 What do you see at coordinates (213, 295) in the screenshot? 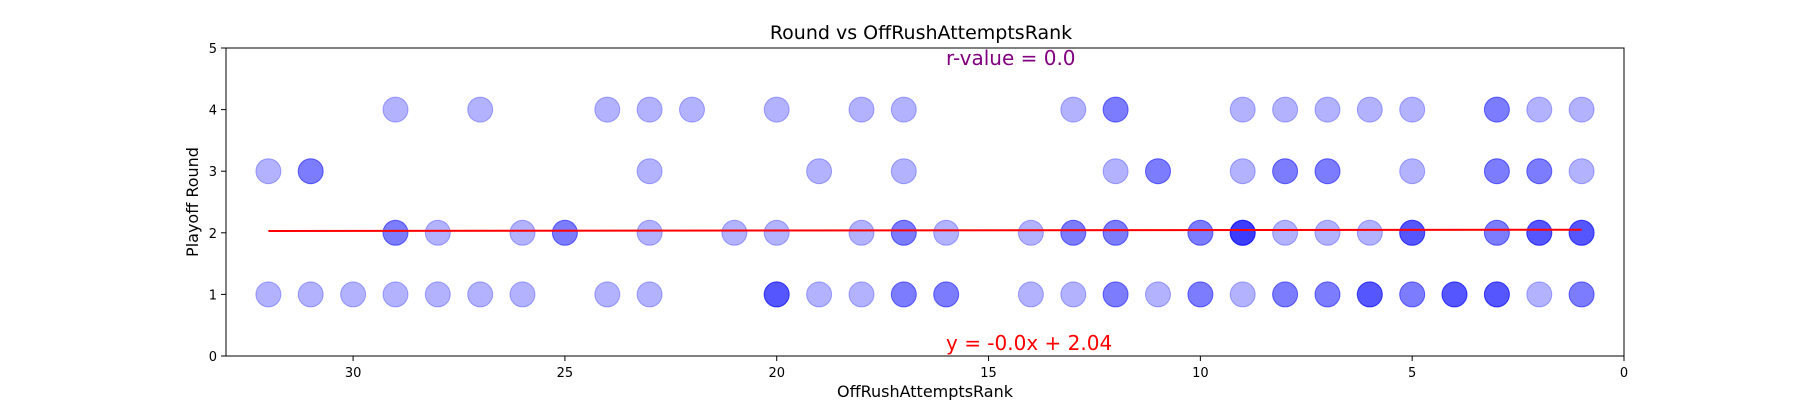
I see `y-tick-label: 1` at bounding box center [213, 295].